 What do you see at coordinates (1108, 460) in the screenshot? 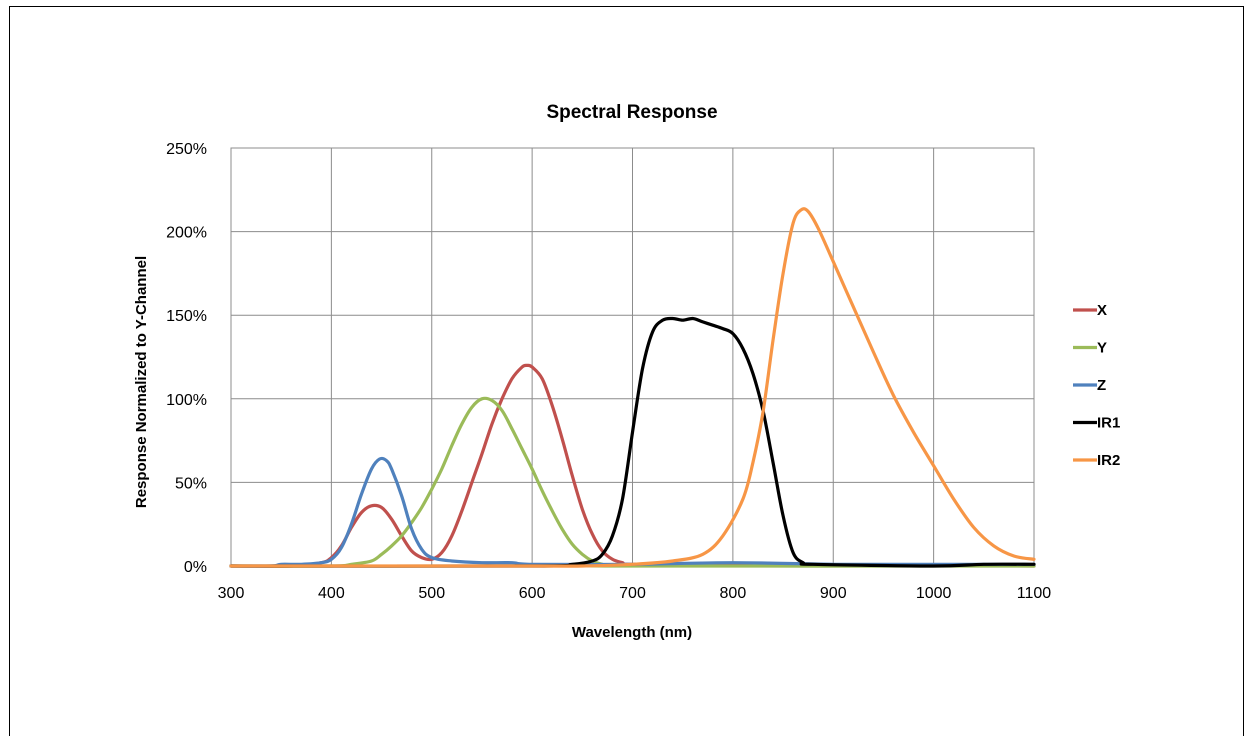
I see `legend-label-ir2: IR2` at bounding box center [1108, 460].